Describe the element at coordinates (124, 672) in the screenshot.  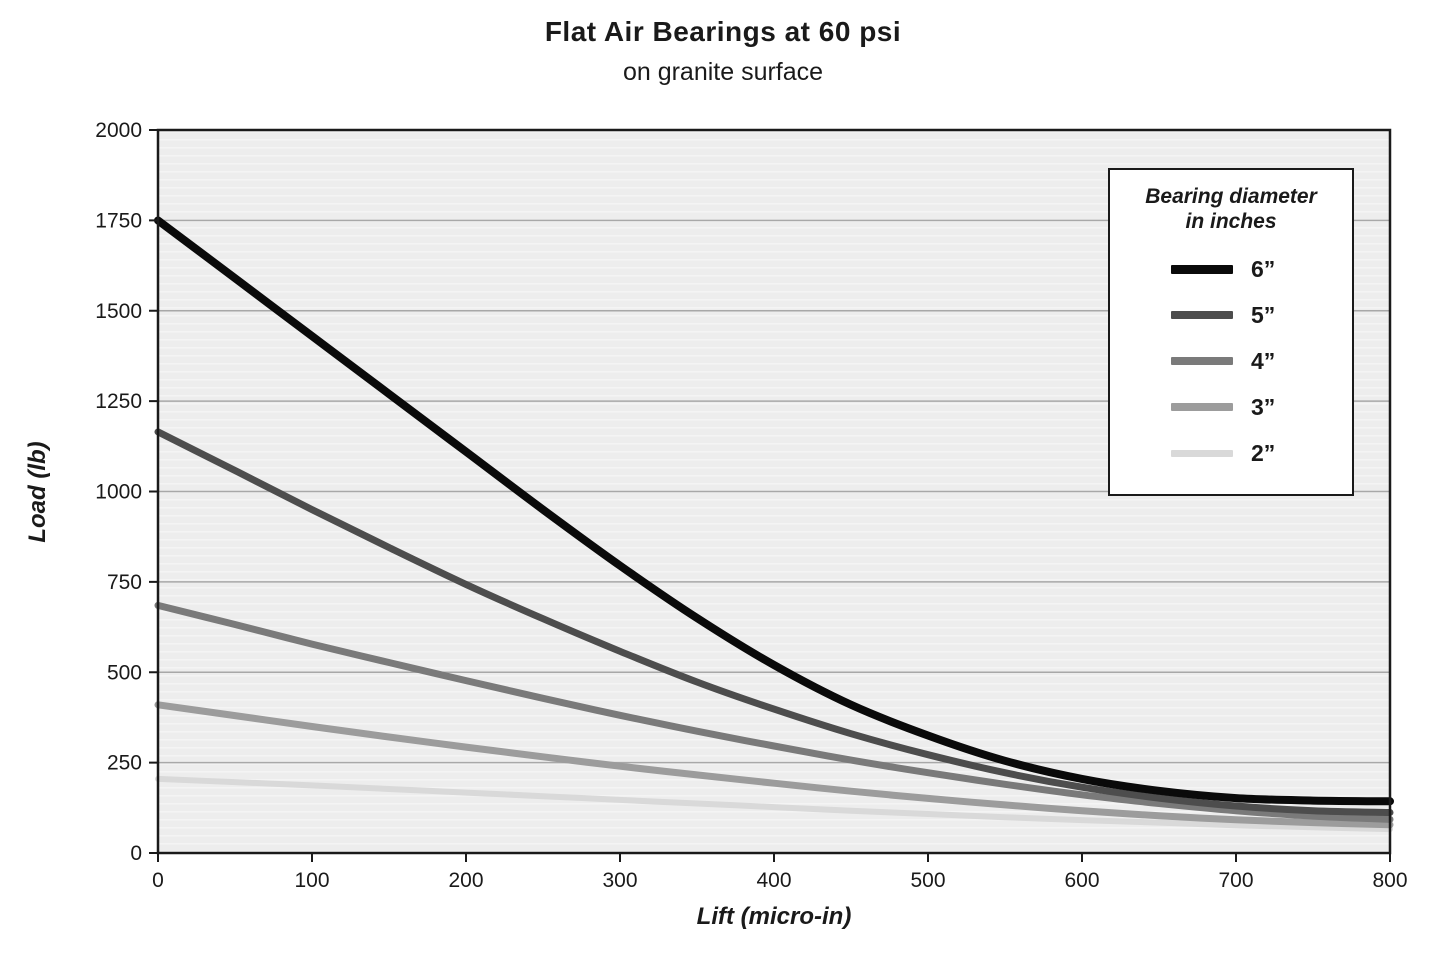
I see `y-tick-label-500: 500` at that location.